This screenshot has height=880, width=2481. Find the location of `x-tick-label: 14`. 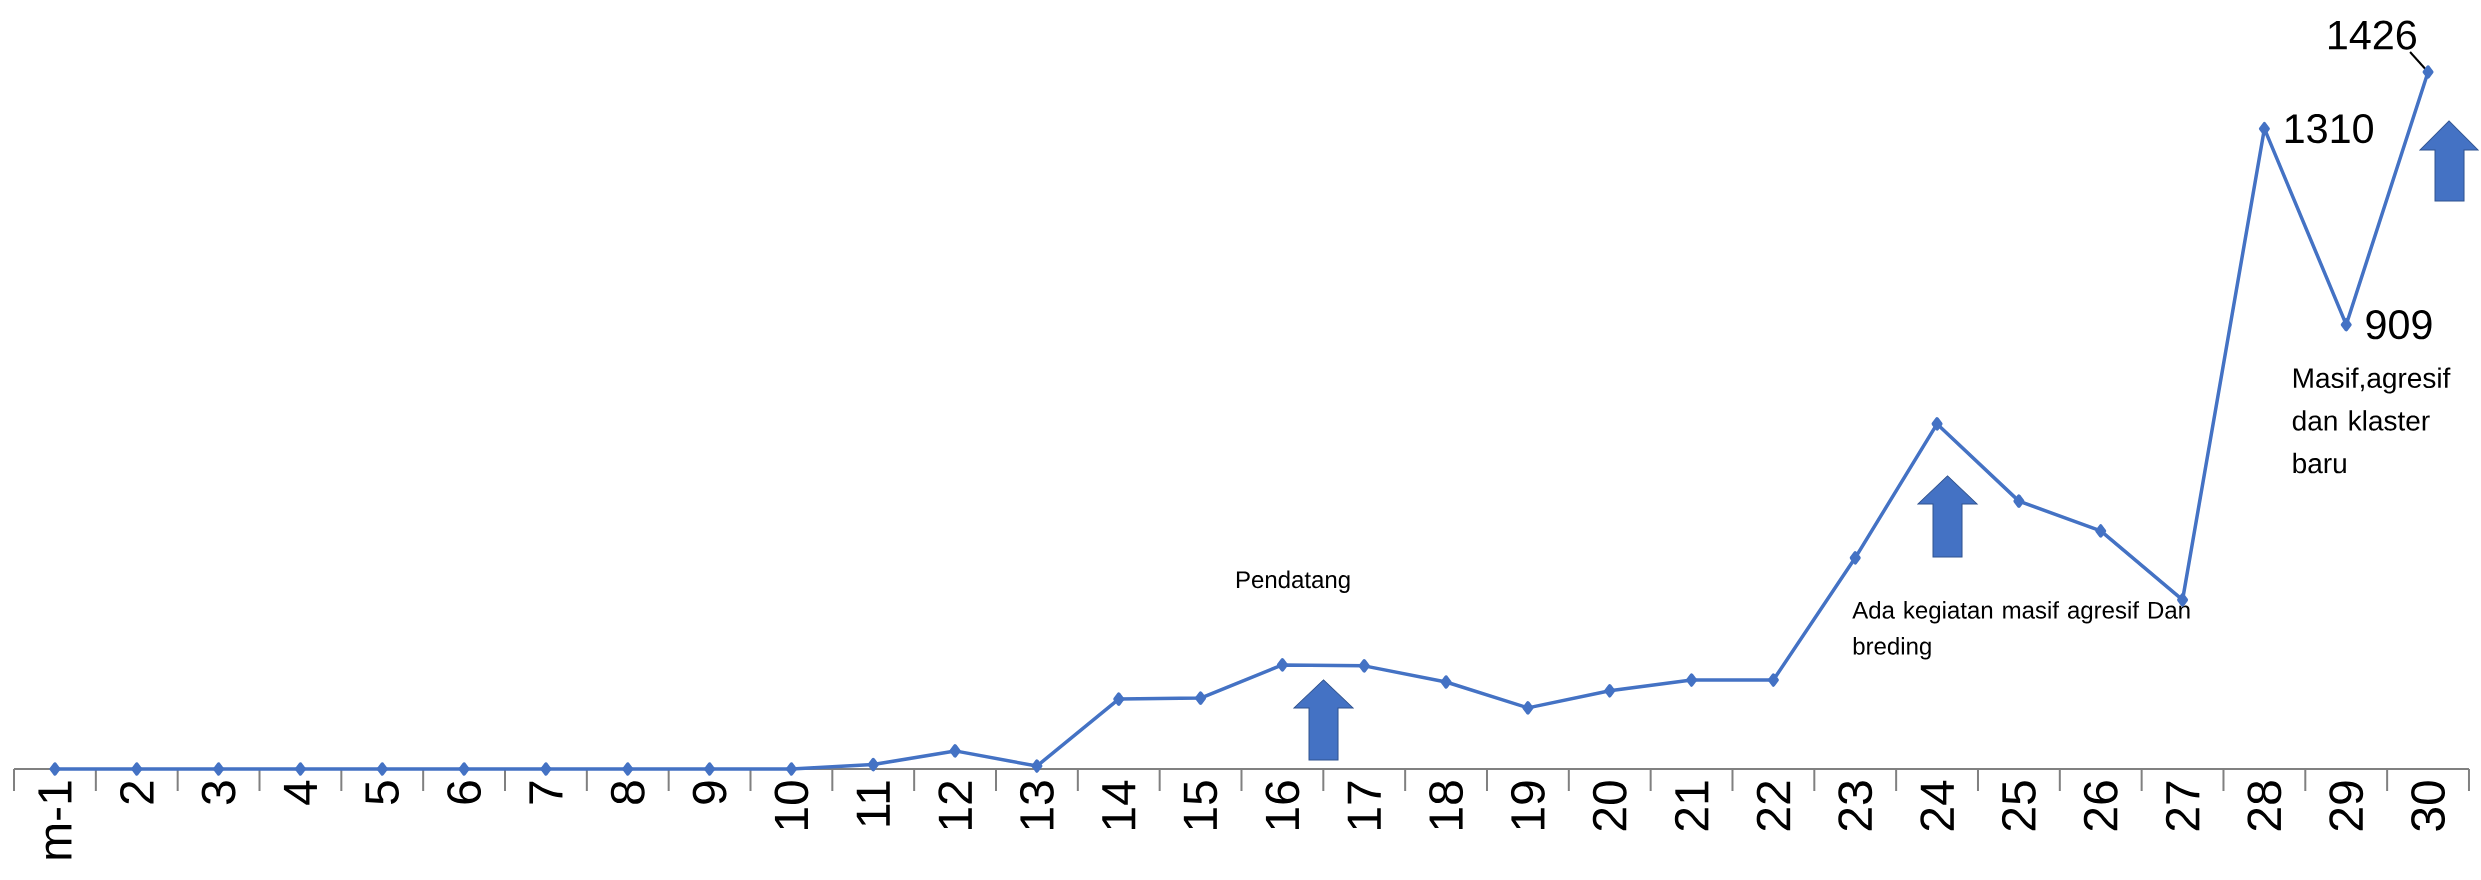

x-tick-label: 14 is located at coordinates (1119, 804).